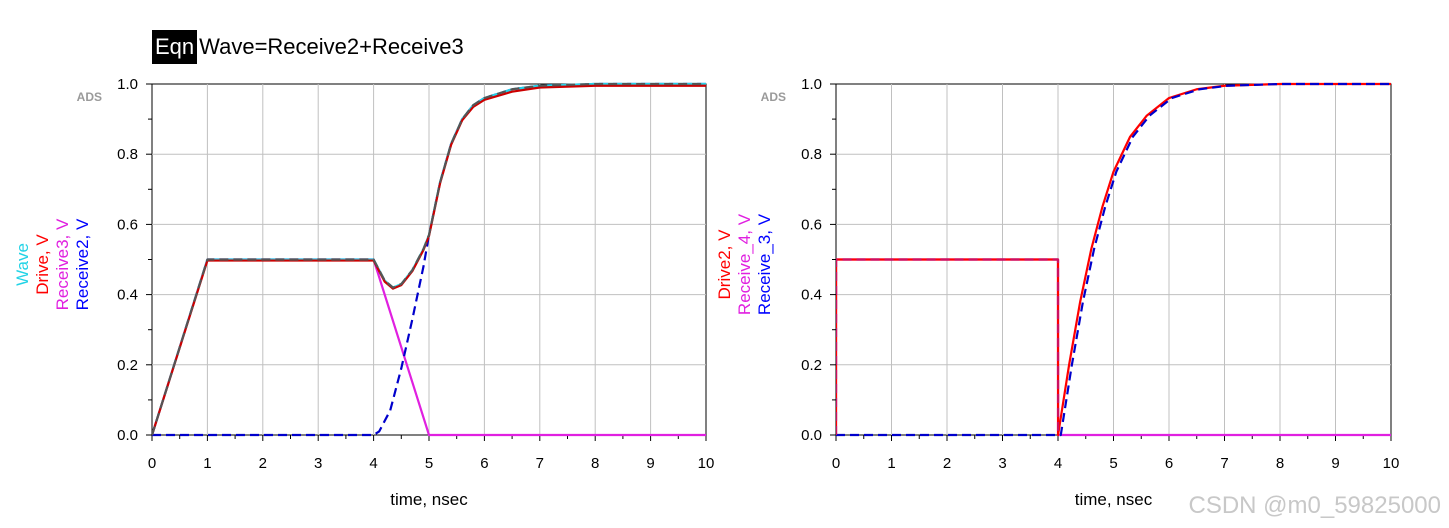  I want to click on y-axis-label: Receive_4, V, so click(744, 264).